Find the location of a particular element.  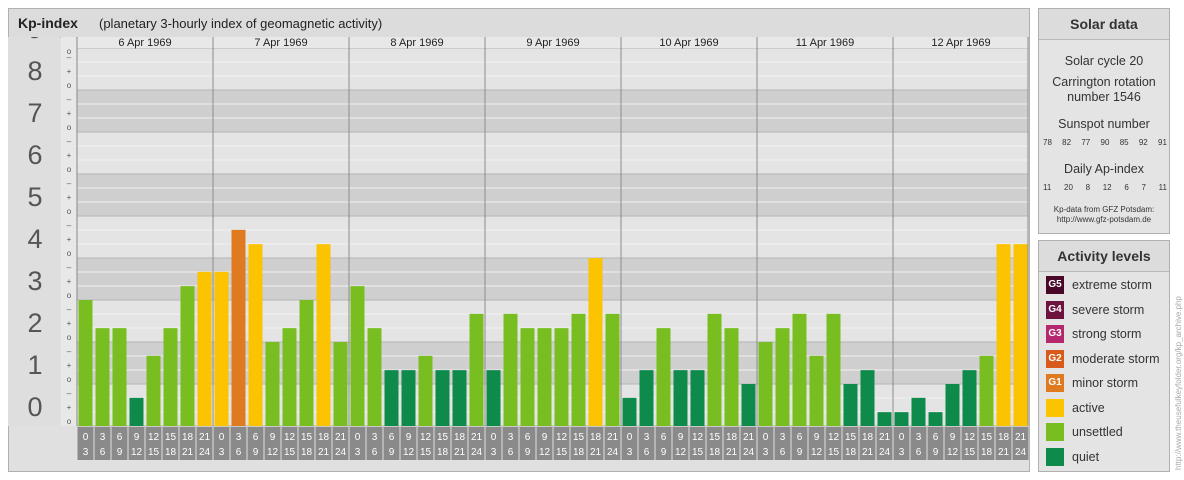

legend-swatch is located at coordinates (1055, 456).